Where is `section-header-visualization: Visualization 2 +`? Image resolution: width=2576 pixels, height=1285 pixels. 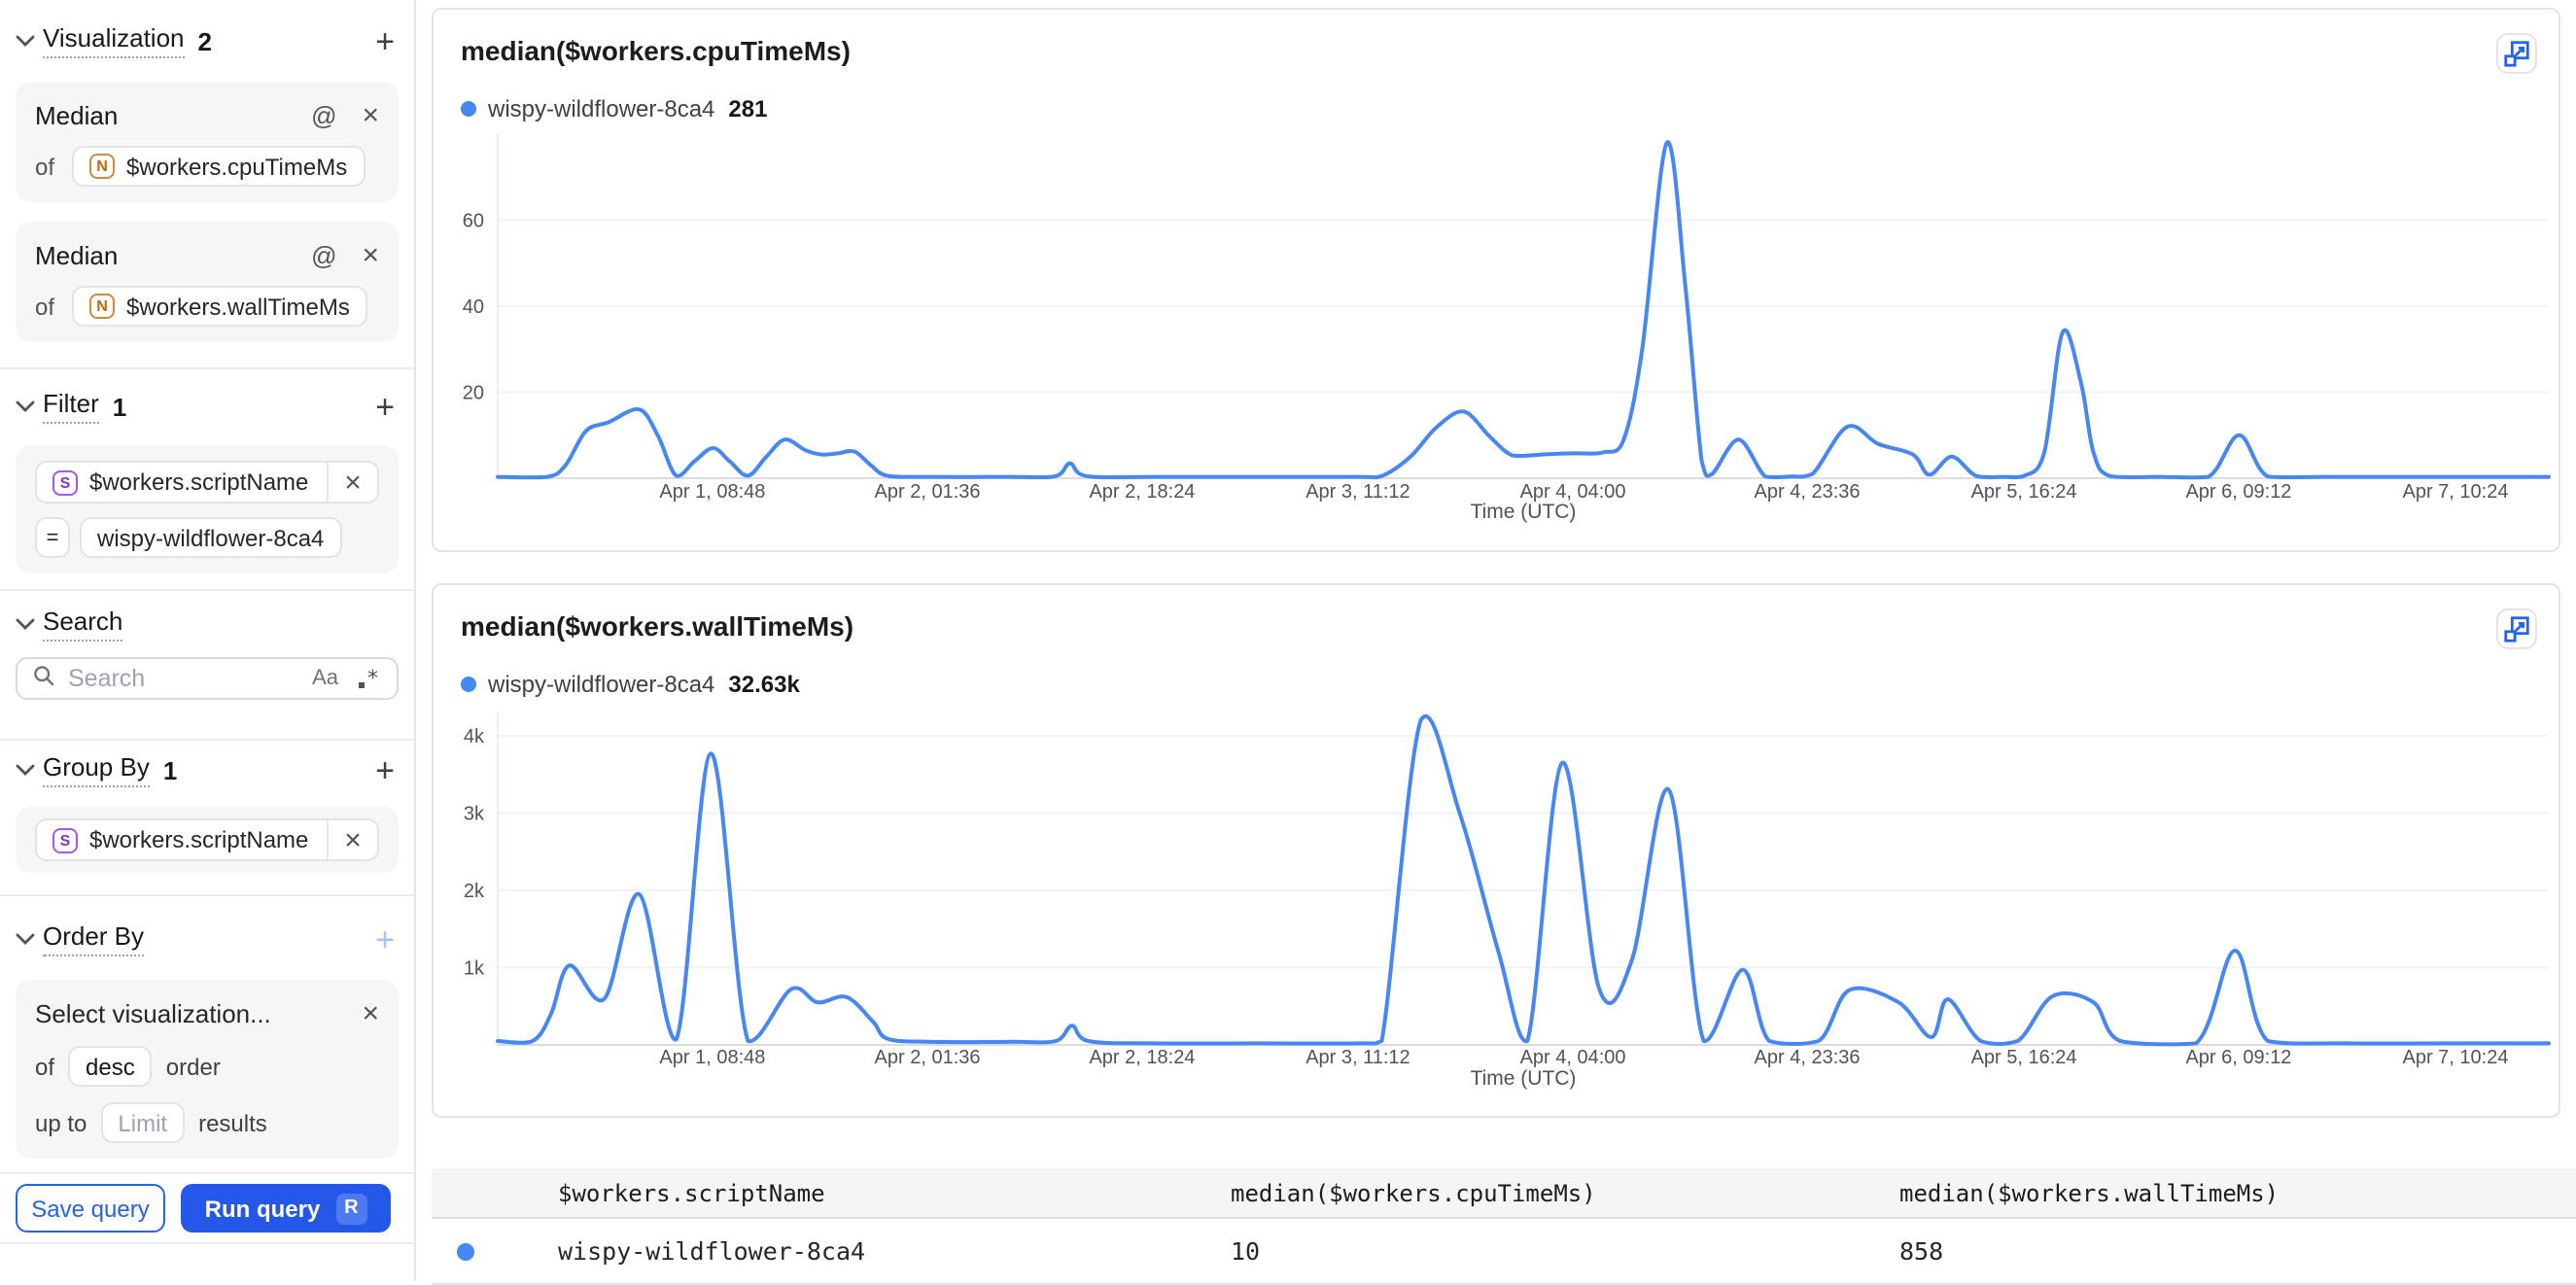
section-header-visualization: Visualization 2 + is located at coordinates (207, 40).